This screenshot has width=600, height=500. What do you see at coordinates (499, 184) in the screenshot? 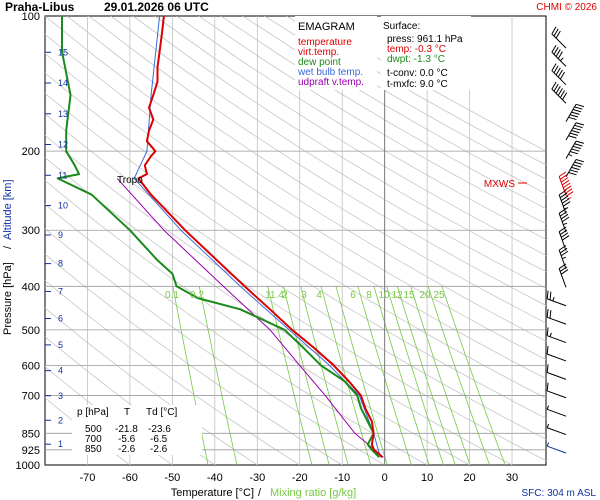
I see `mxws-label: MXWS` at bounding box center [499, 184].